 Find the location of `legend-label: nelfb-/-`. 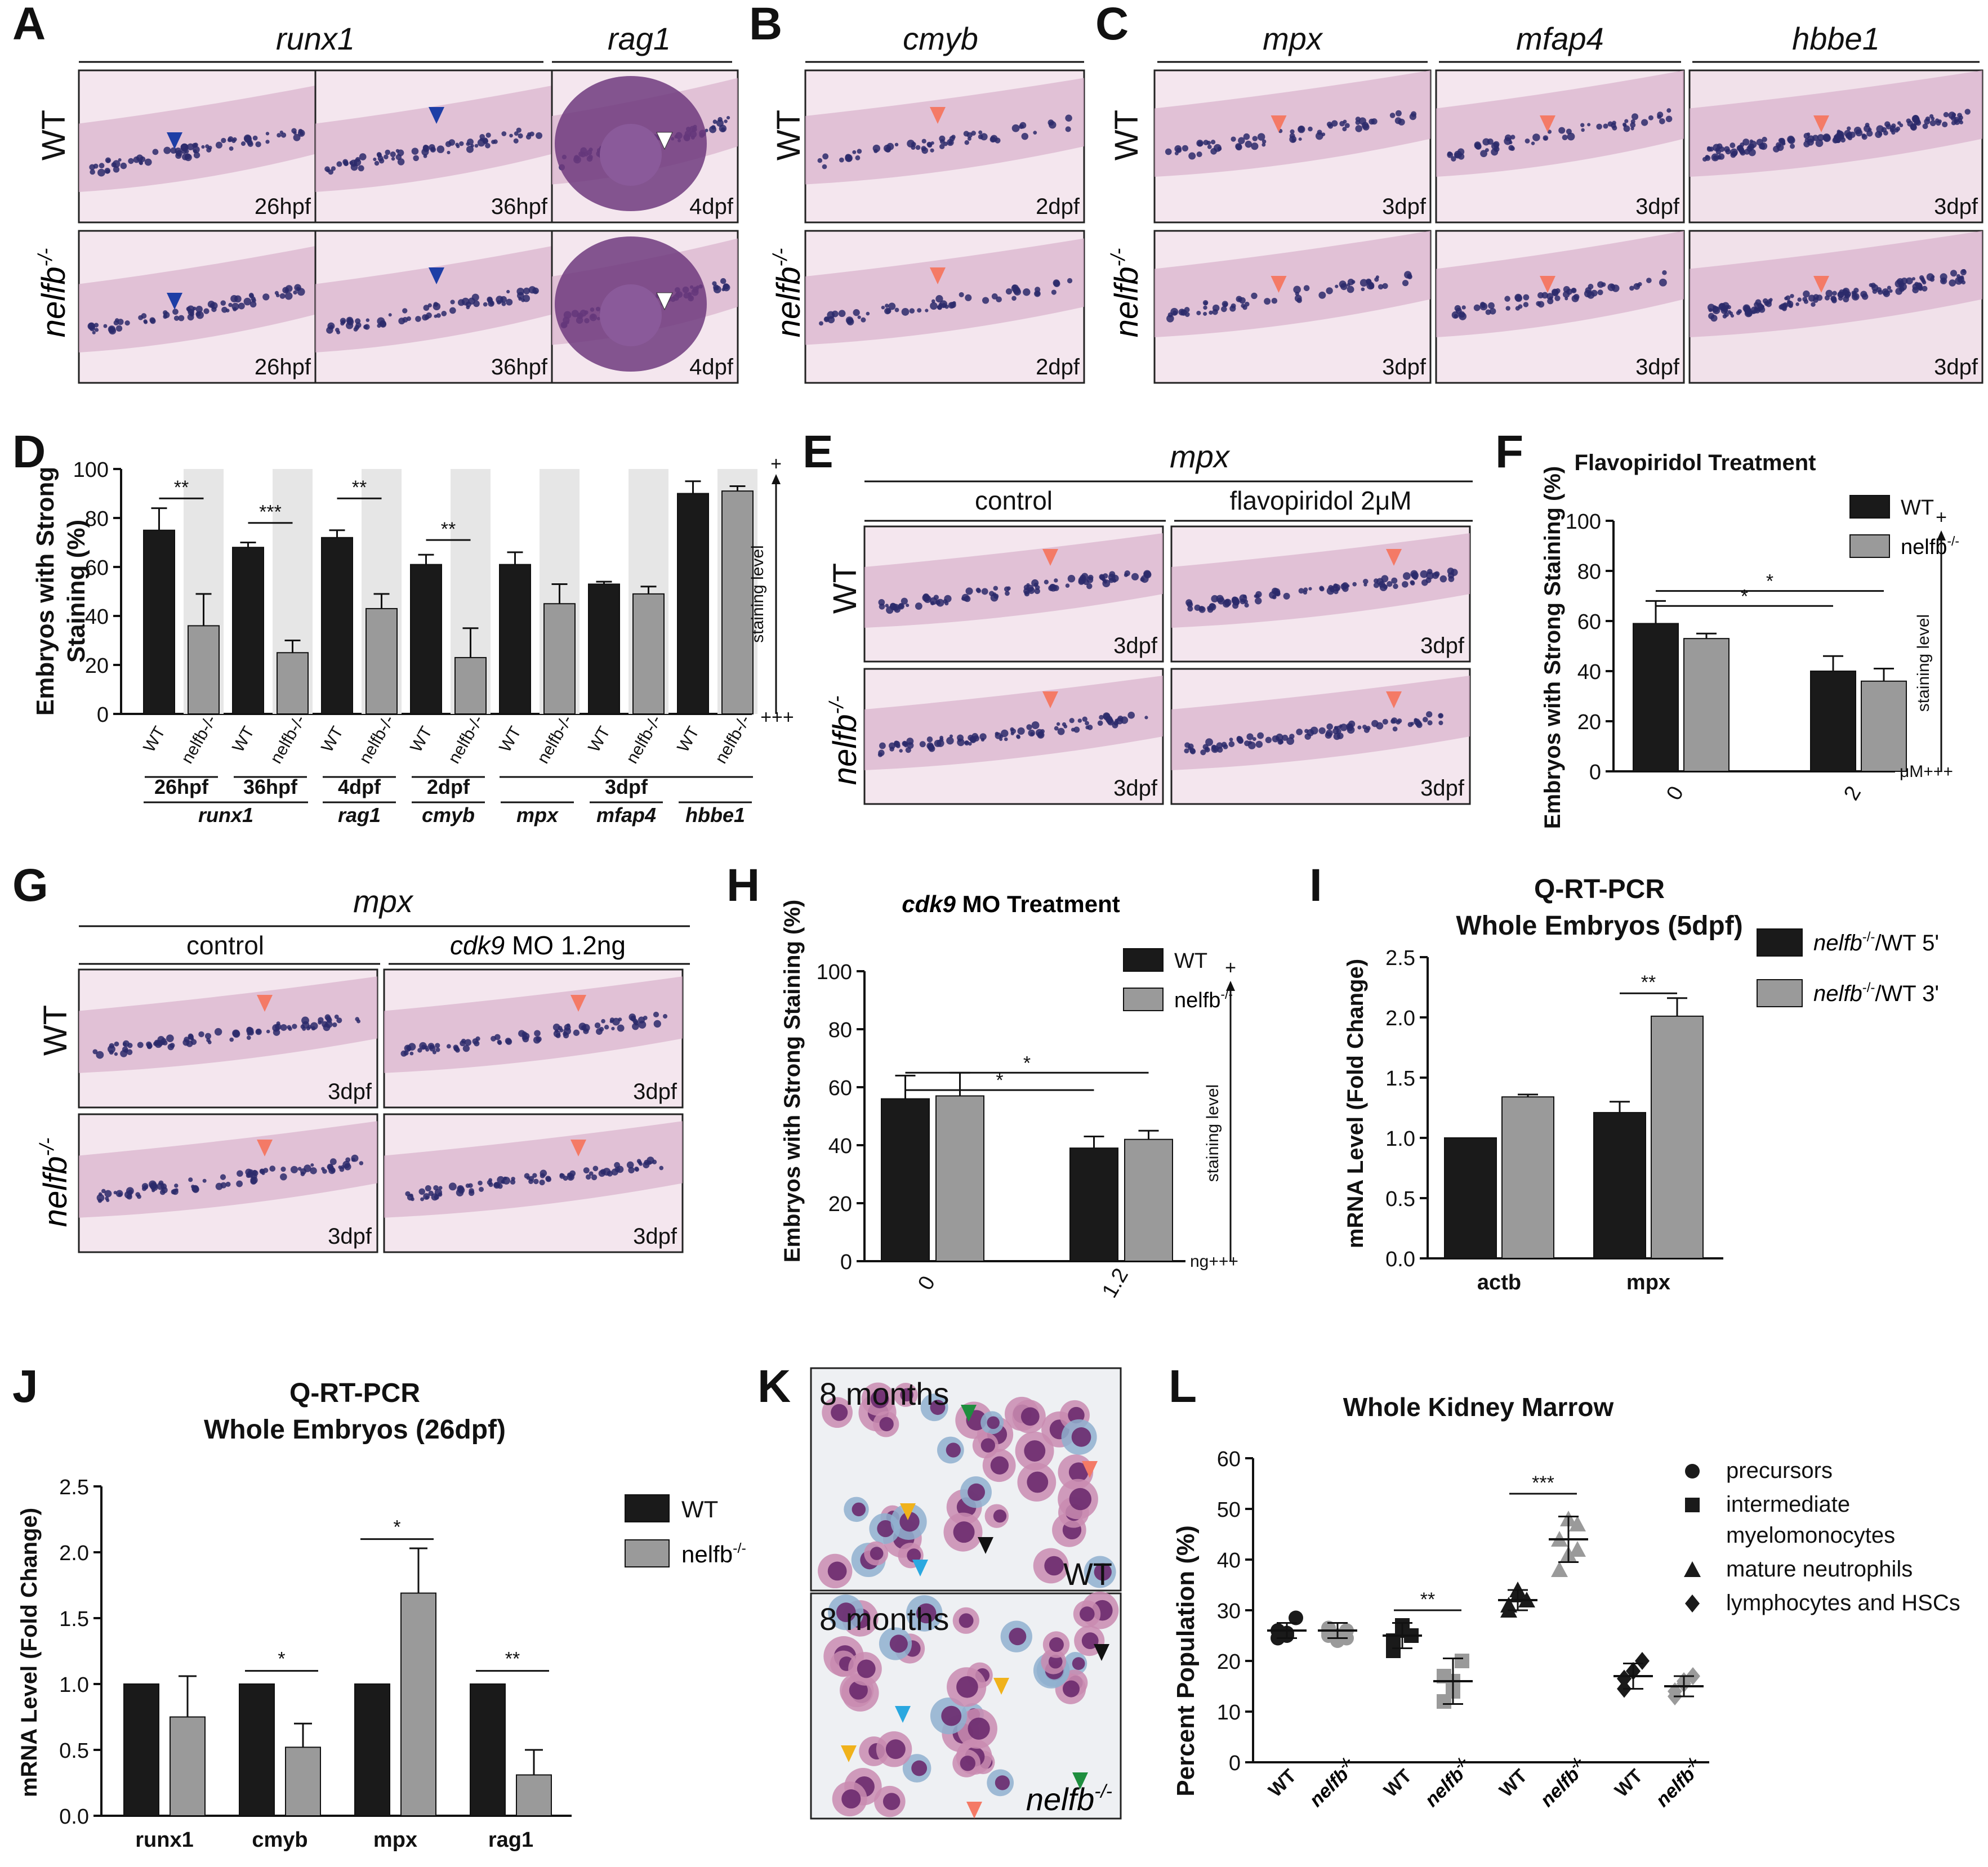

legend-label: nelfb-/- is located at coordinates (1930, 546).